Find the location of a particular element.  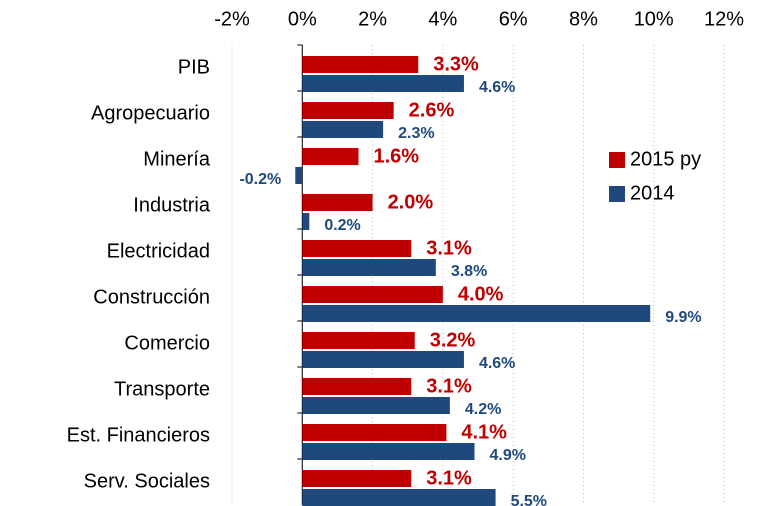

data-label: 2.0% is located at coordinates (411, 202).